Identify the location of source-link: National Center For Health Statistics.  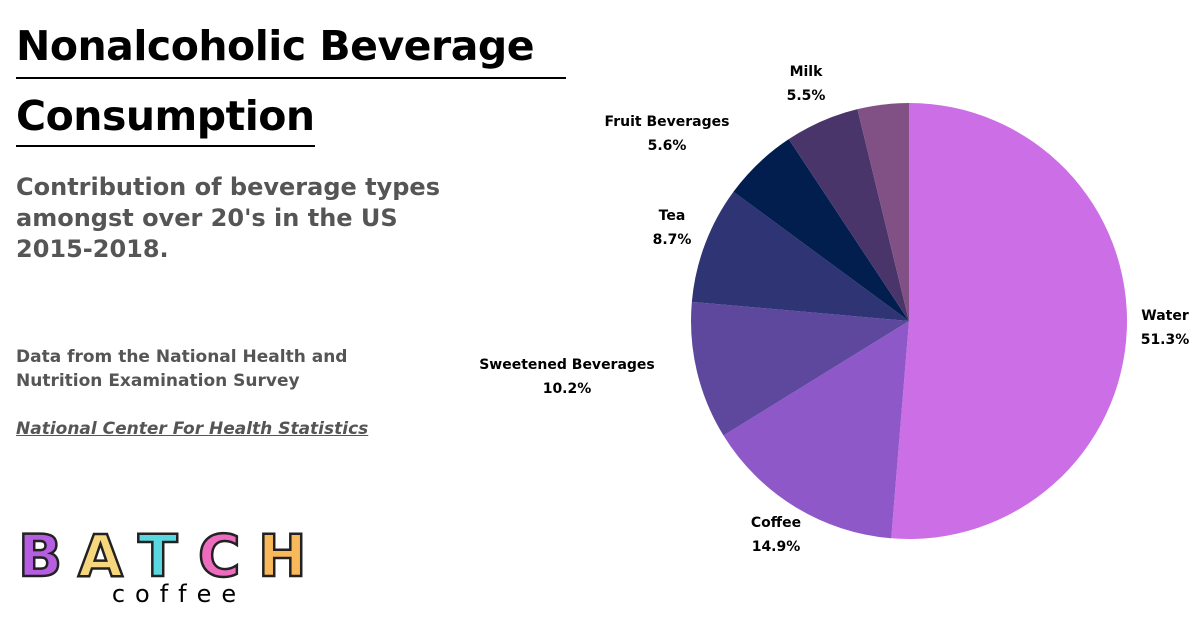
(192, 429).